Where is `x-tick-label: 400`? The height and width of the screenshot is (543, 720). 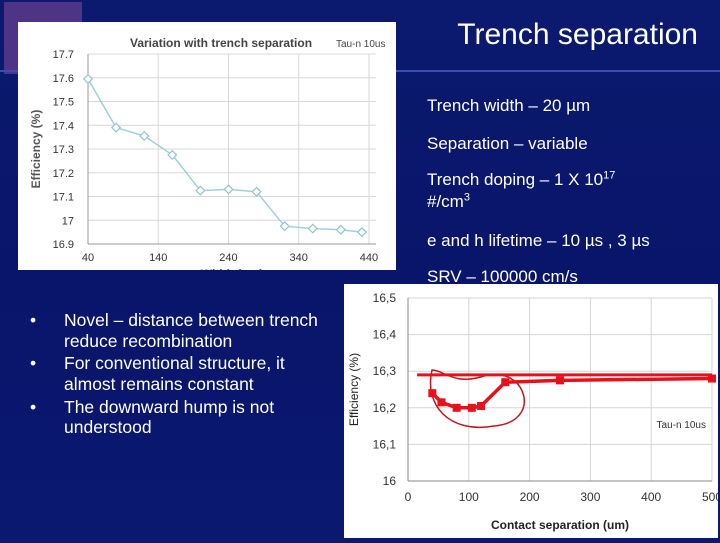
x-tick-label: 400 is located at coordinates (651, 497).